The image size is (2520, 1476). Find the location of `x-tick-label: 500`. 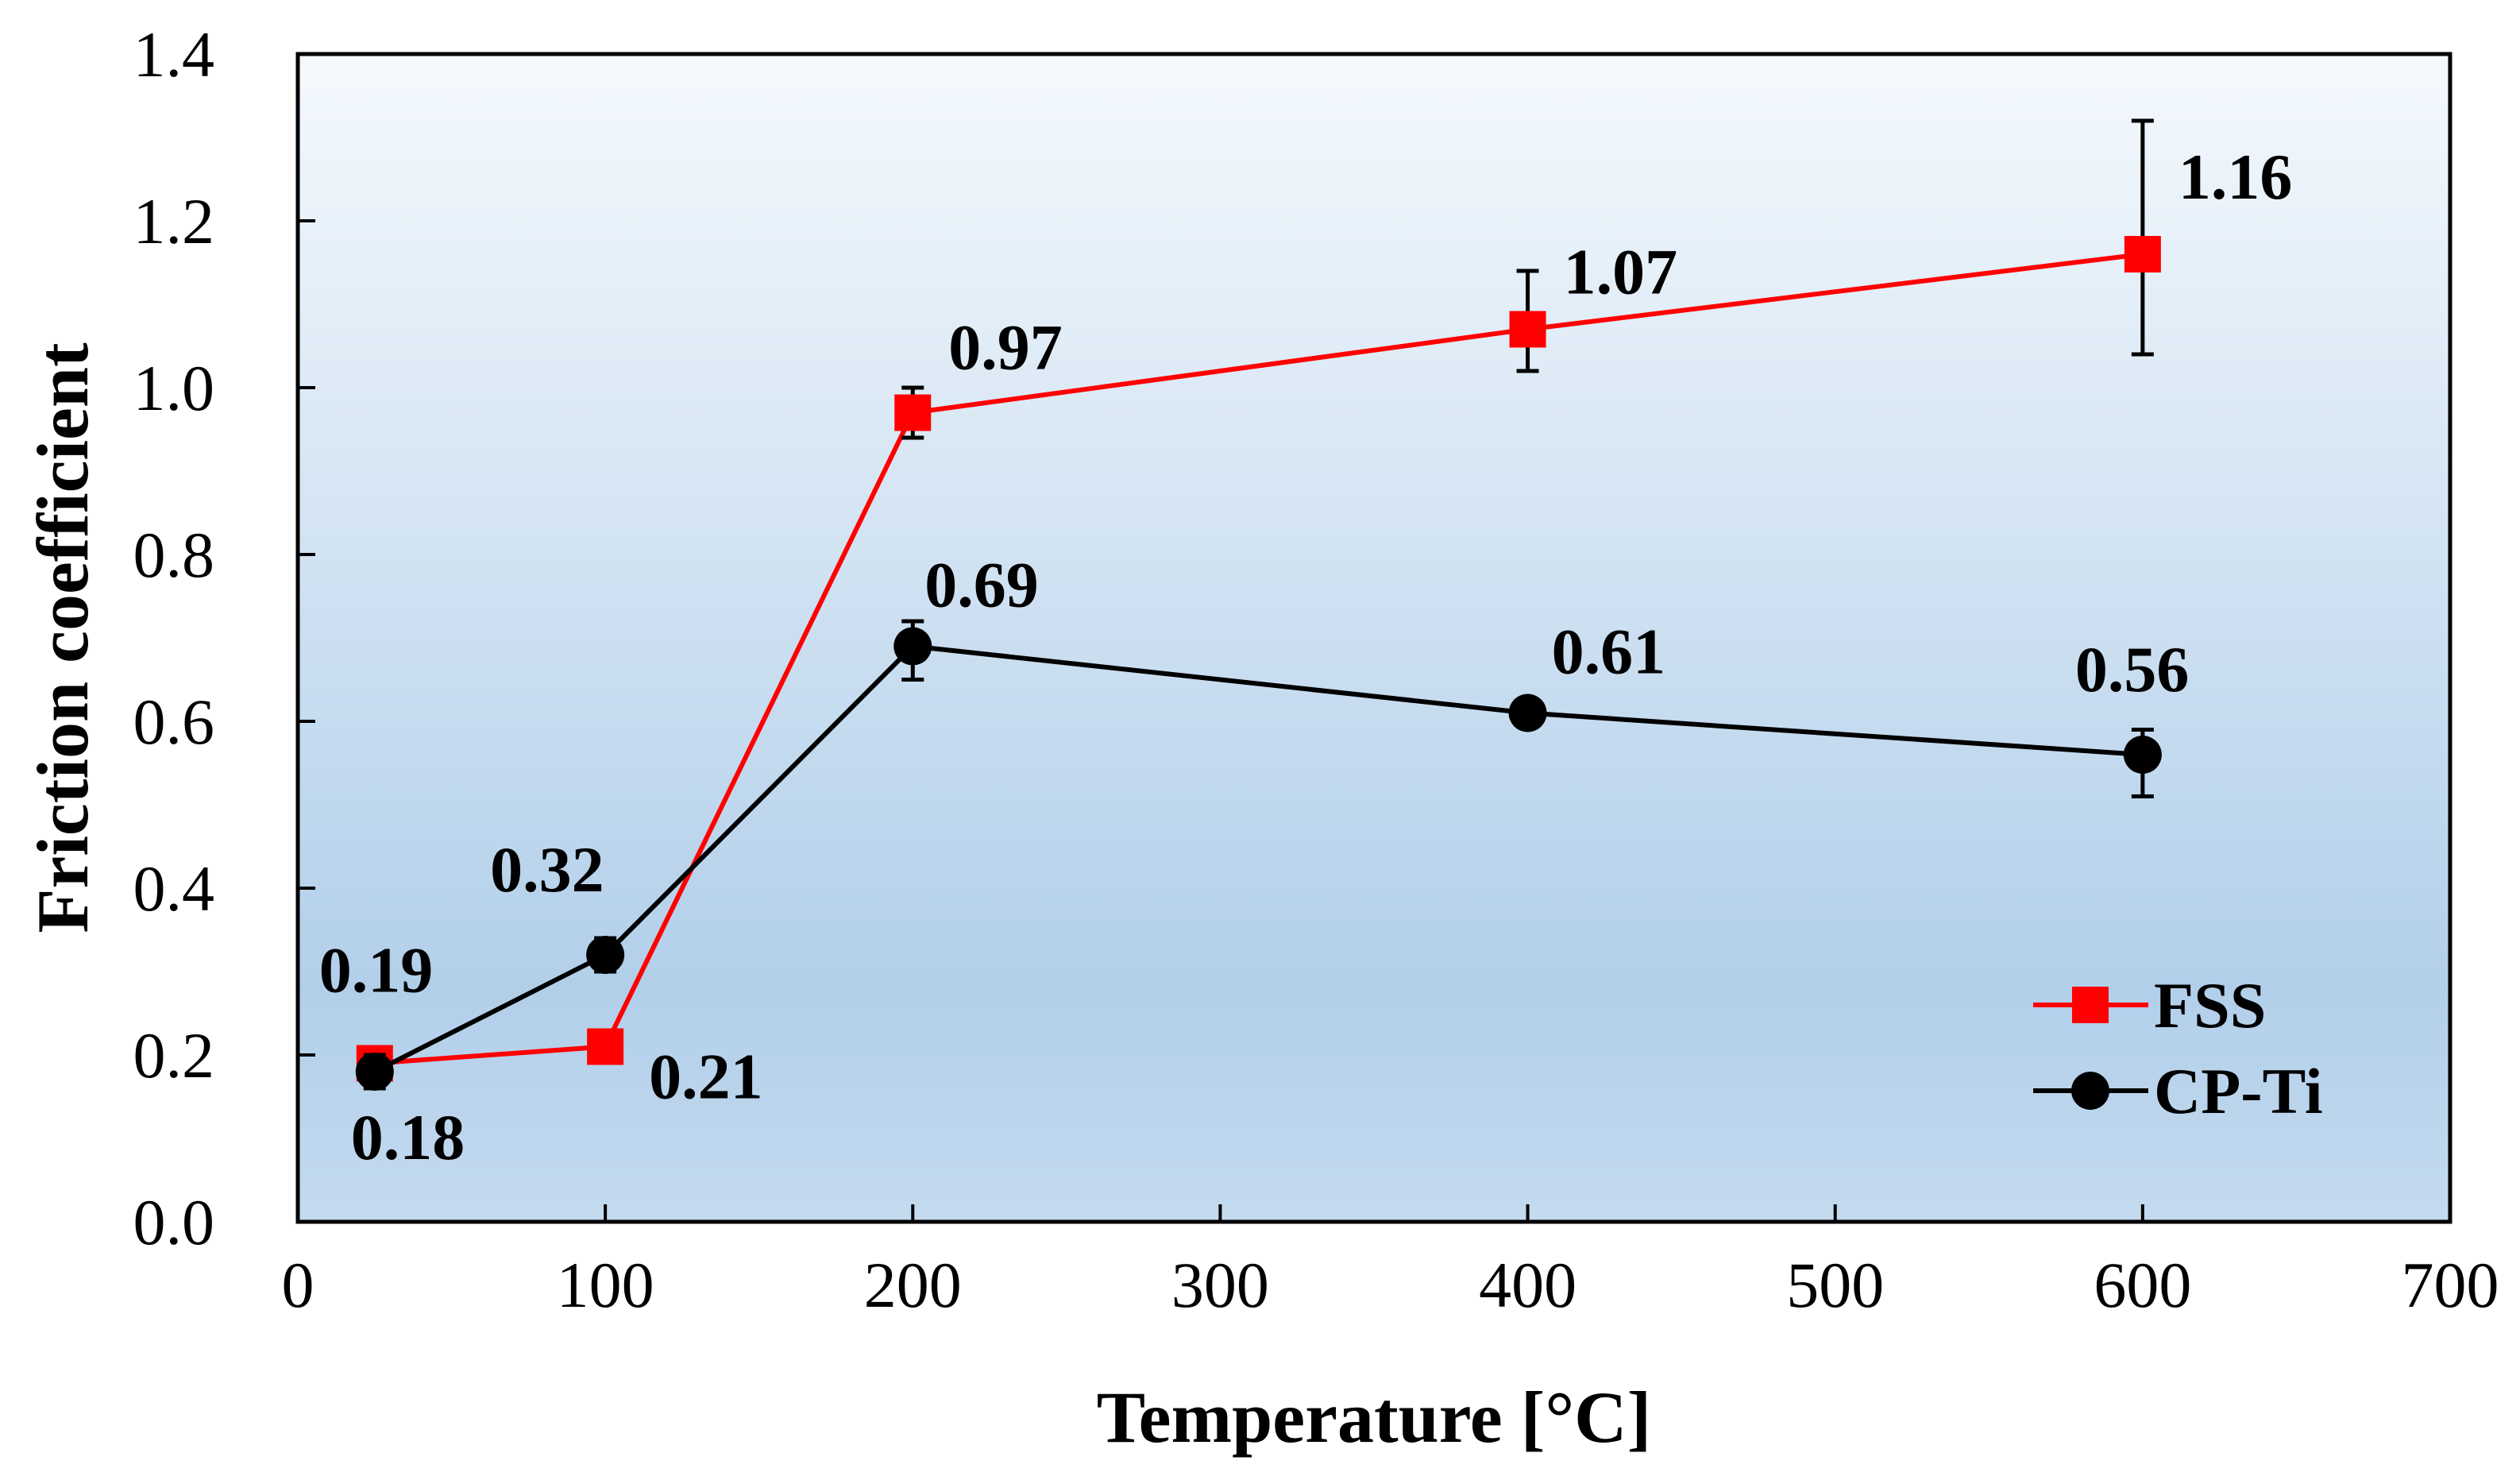

x-tick-label: 500 is located at coordinates (1835, 1285).